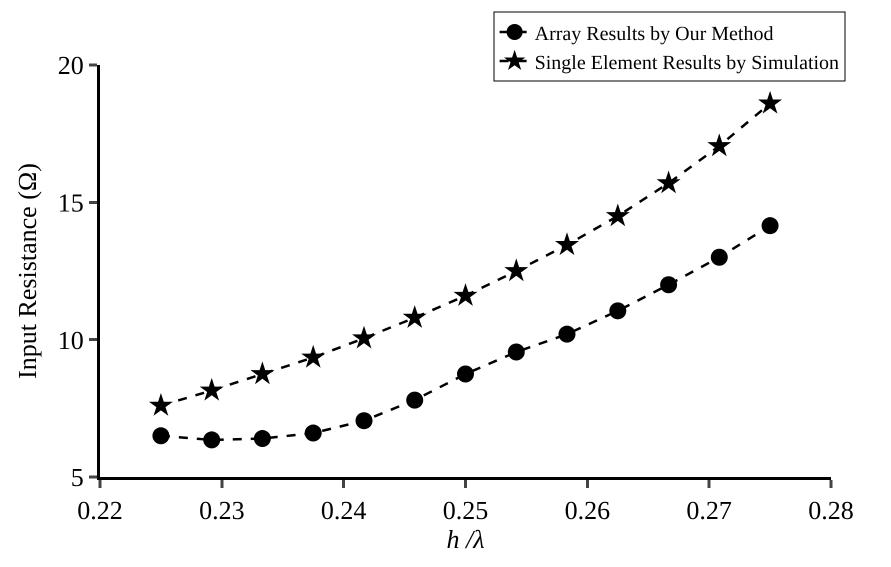 The height and width of the screenshot is (567, 891). I want to click on x-tick-label: 0.23, so click(222, 511).